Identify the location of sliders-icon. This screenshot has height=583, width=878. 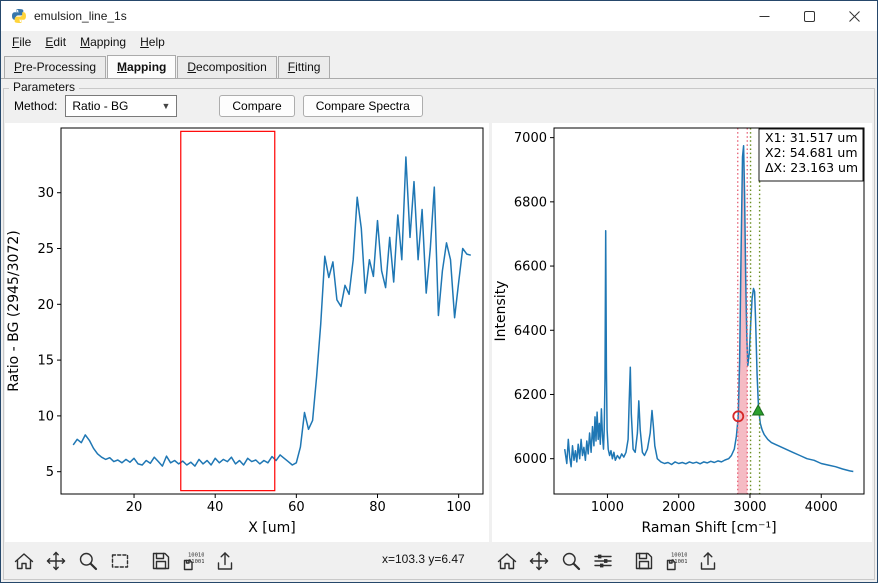
(602, 560).